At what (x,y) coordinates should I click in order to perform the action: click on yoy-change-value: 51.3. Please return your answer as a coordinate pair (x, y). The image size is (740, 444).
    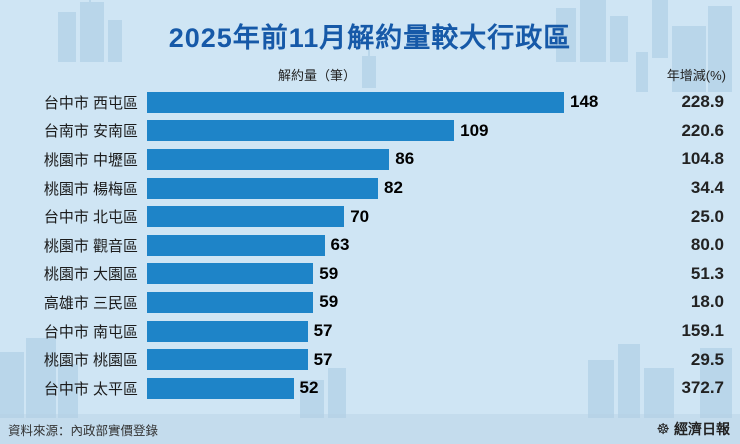
    Looking at the image, I should click on (707, 273).